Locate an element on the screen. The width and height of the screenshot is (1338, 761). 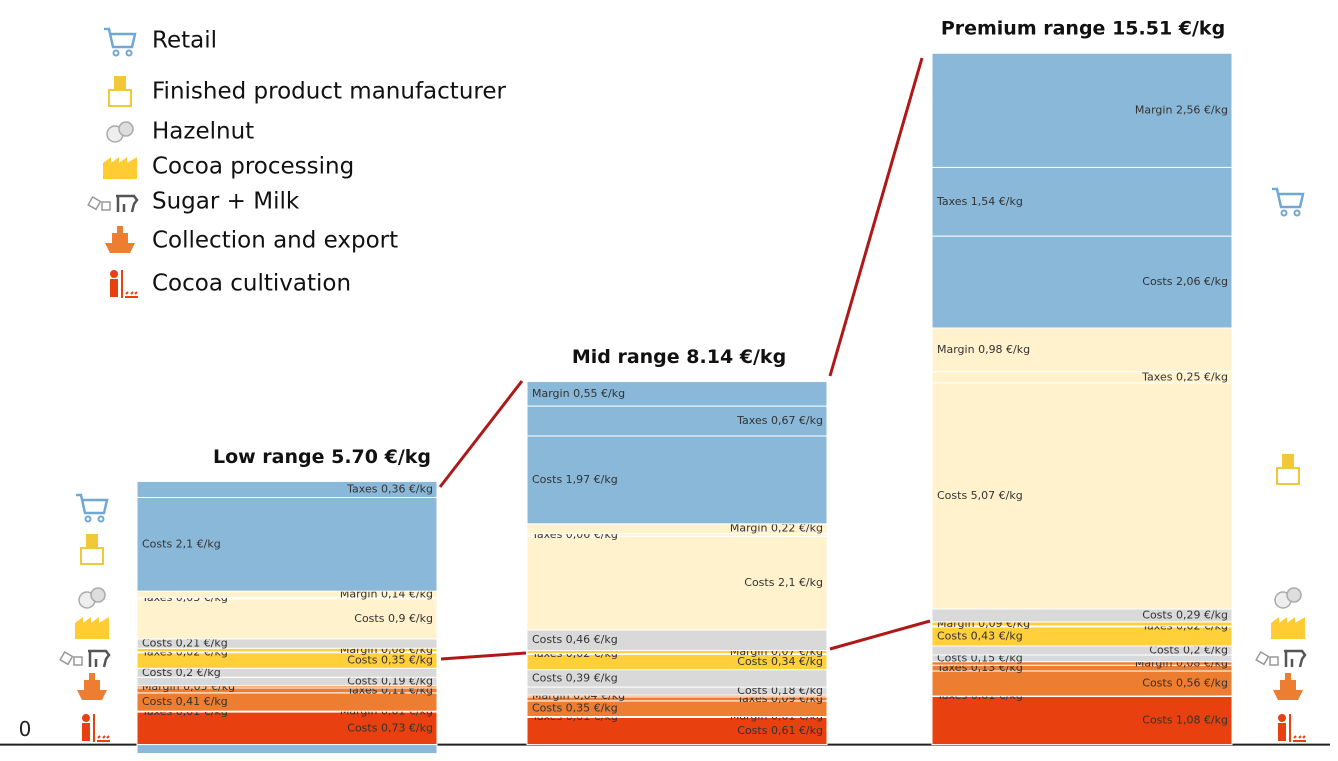
legend-label: Hazelnut is located at coordinates (203, 132).